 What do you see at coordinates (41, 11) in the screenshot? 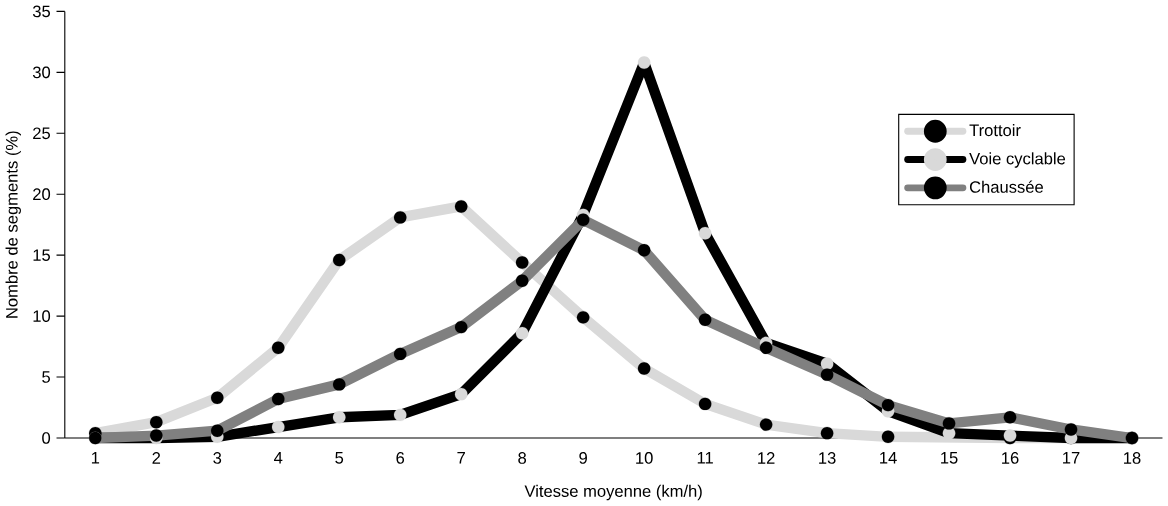
I see `y-tick-label: 35` at bounding box center [41, 11].